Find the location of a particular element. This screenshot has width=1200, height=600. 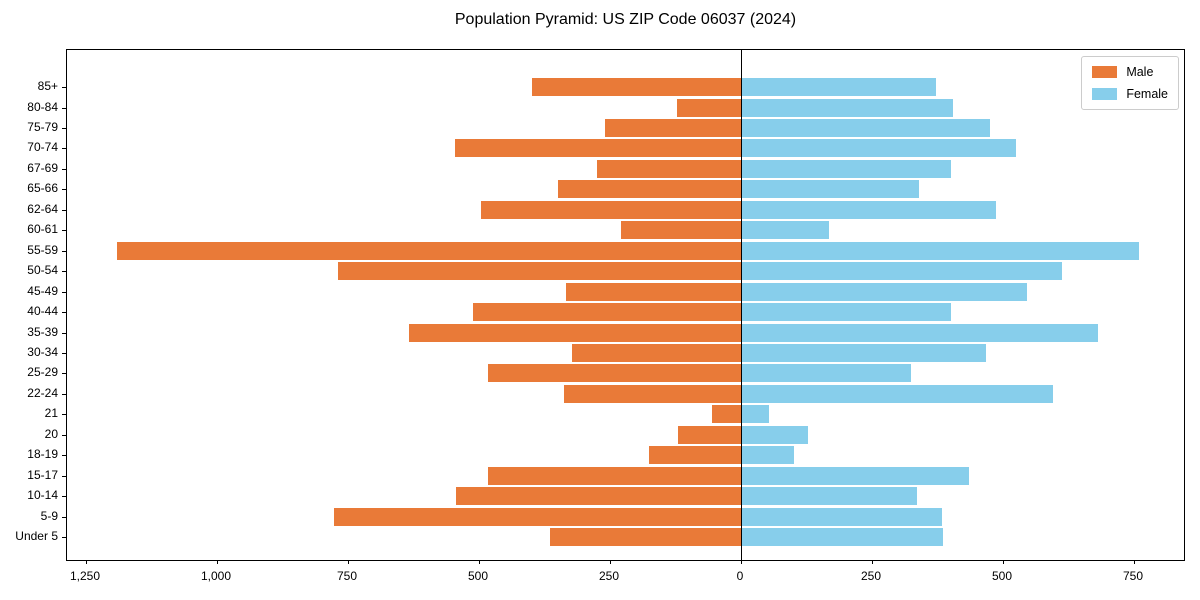

legend-female-label: Female is located at coordinates (1147, 94).